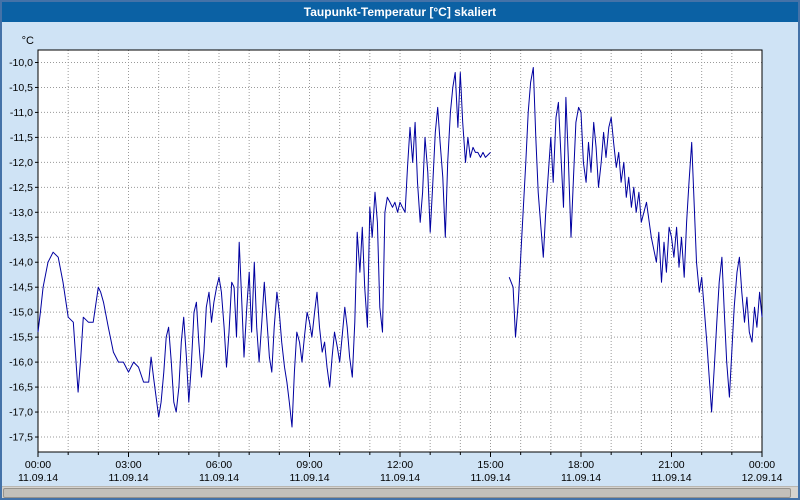  I want to click on scrollbar-thumb, so click(397, 492).